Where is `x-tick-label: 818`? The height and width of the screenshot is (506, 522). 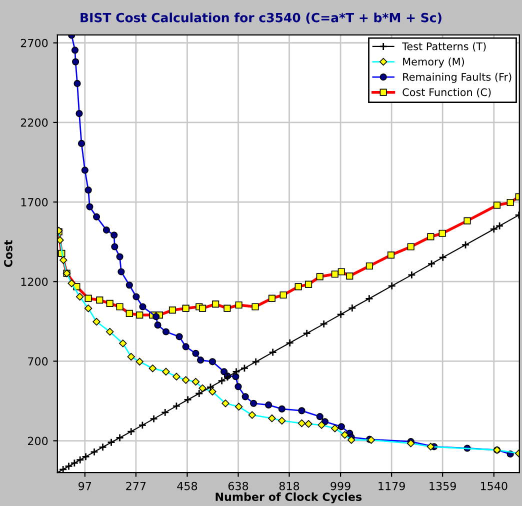 x-tick-label: 818 is located at coordinates (289, 486).